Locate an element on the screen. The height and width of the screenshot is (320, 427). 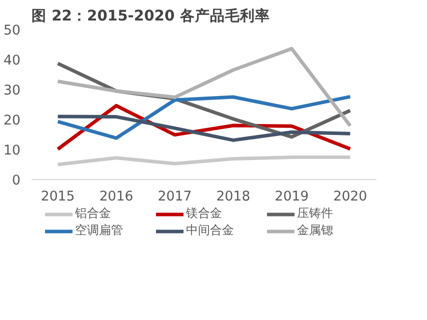
legend-label: 镁合金 is located at coordinates (204, 213).